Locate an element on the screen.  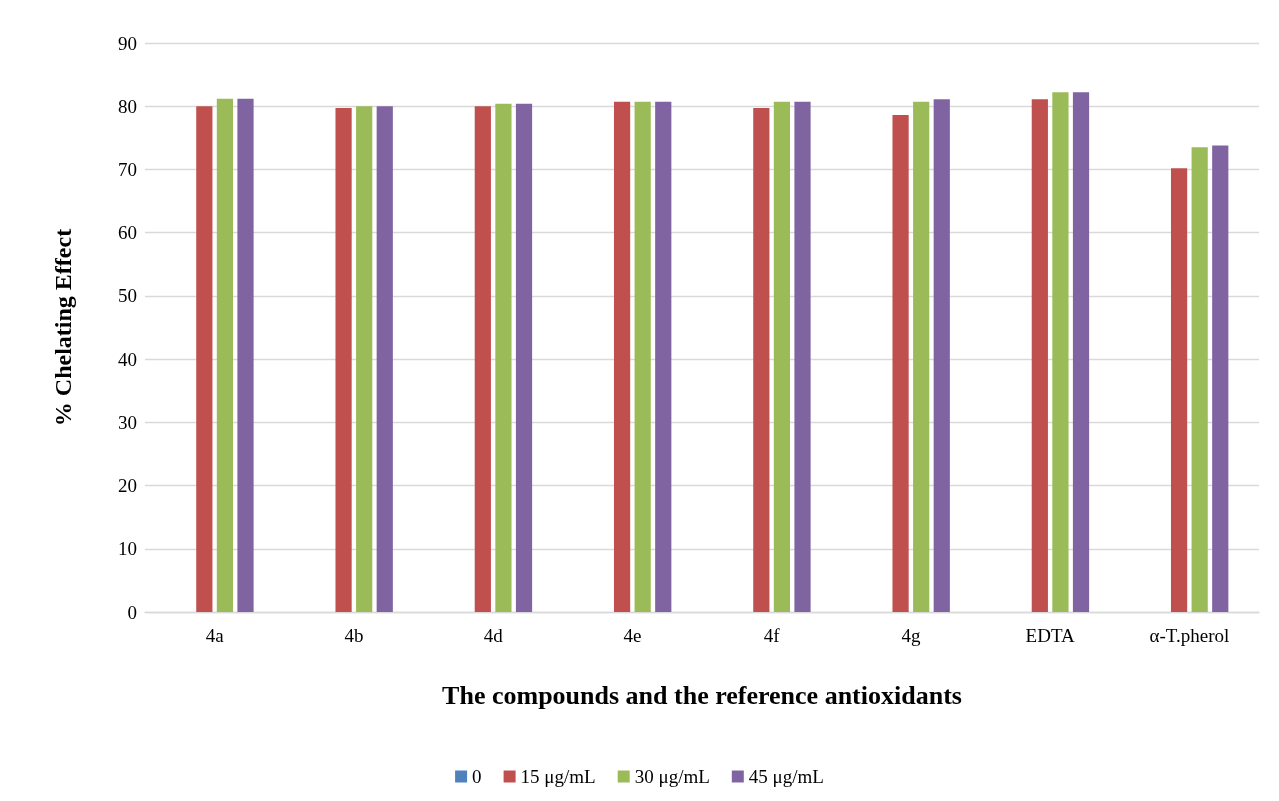
y-tick-label: 0 is located at coordinates (132, 612).